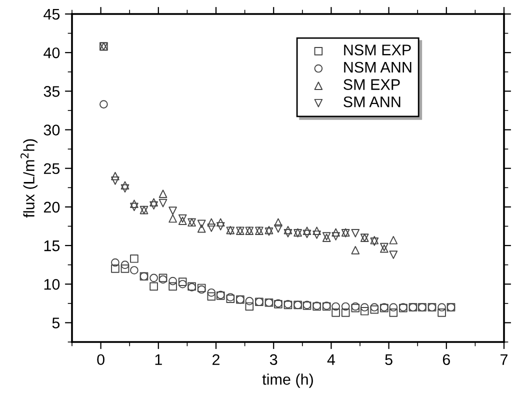 This screenshot has width=515, height=403. What do you see at coordinates (100, 360) in the screenshot?
I see `x-tick-label: 0` at bounding box center [100, 360].